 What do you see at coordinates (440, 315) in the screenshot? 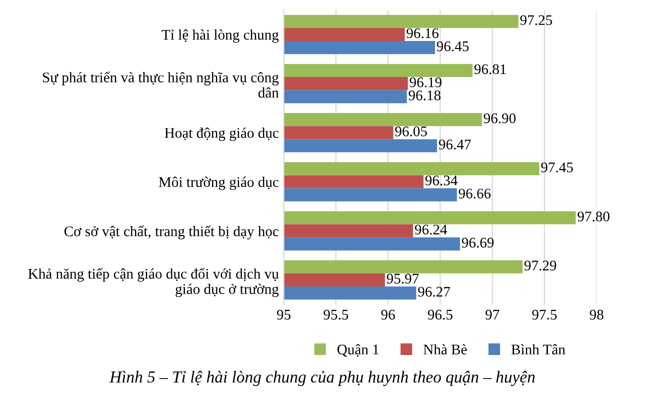
I see `x-tick-label: 96.5` at bounding box center [440, 315].